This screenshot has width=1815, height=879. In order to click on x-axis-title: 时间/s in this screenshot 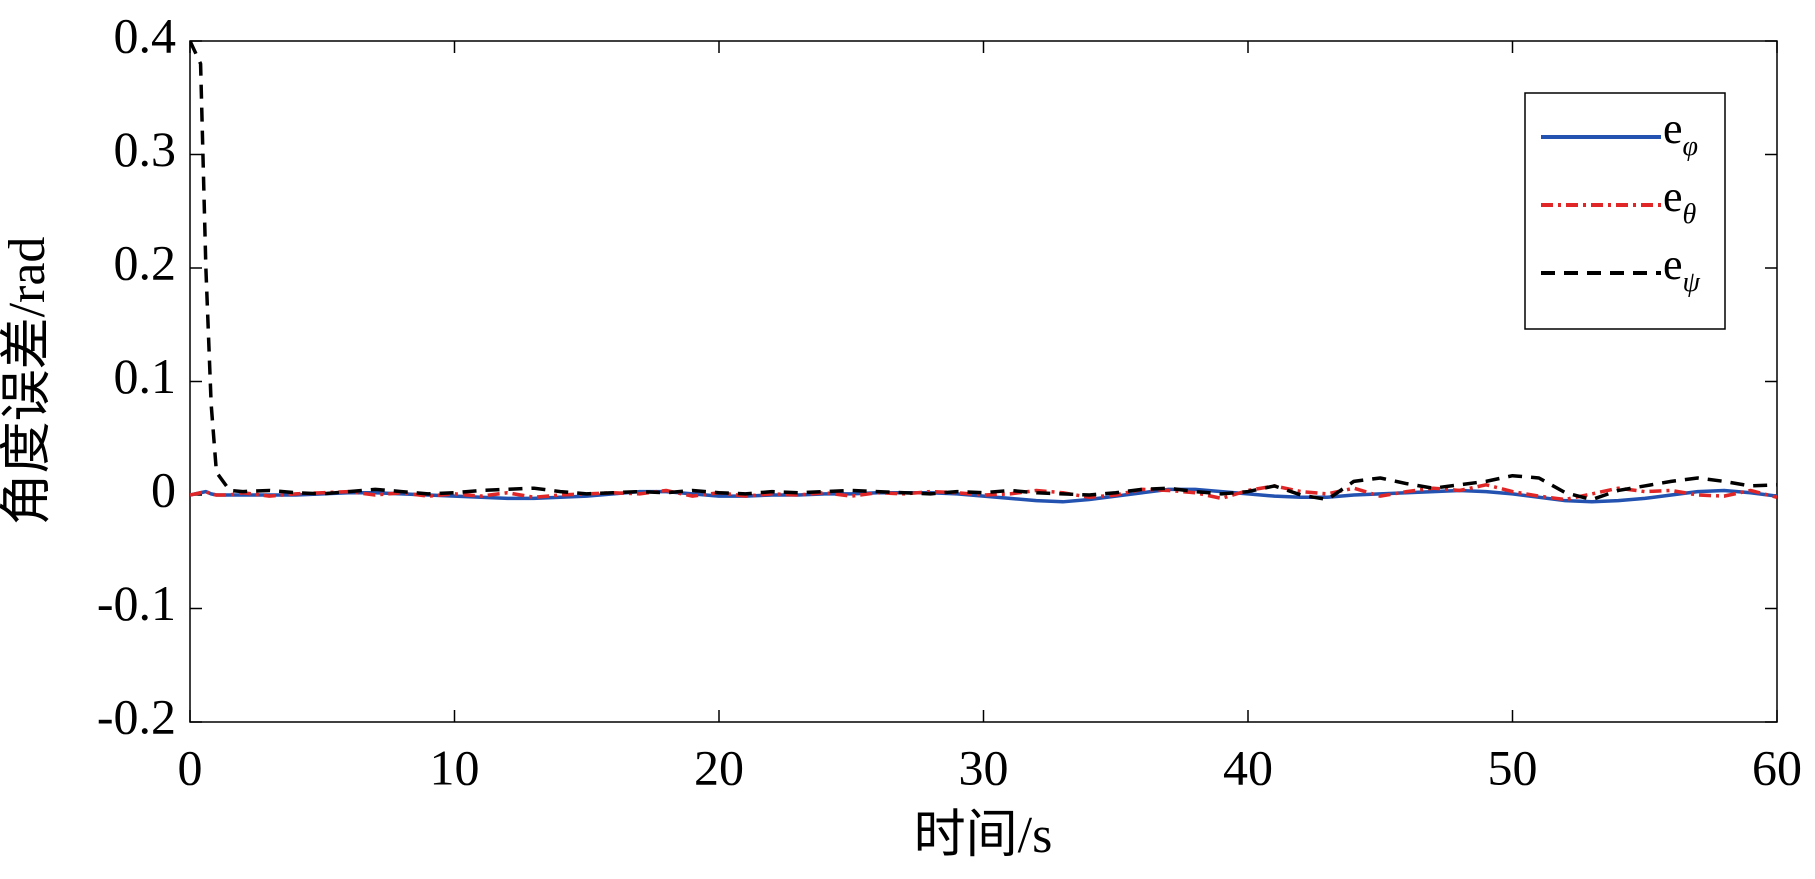, I will do `click(983, 835)`.